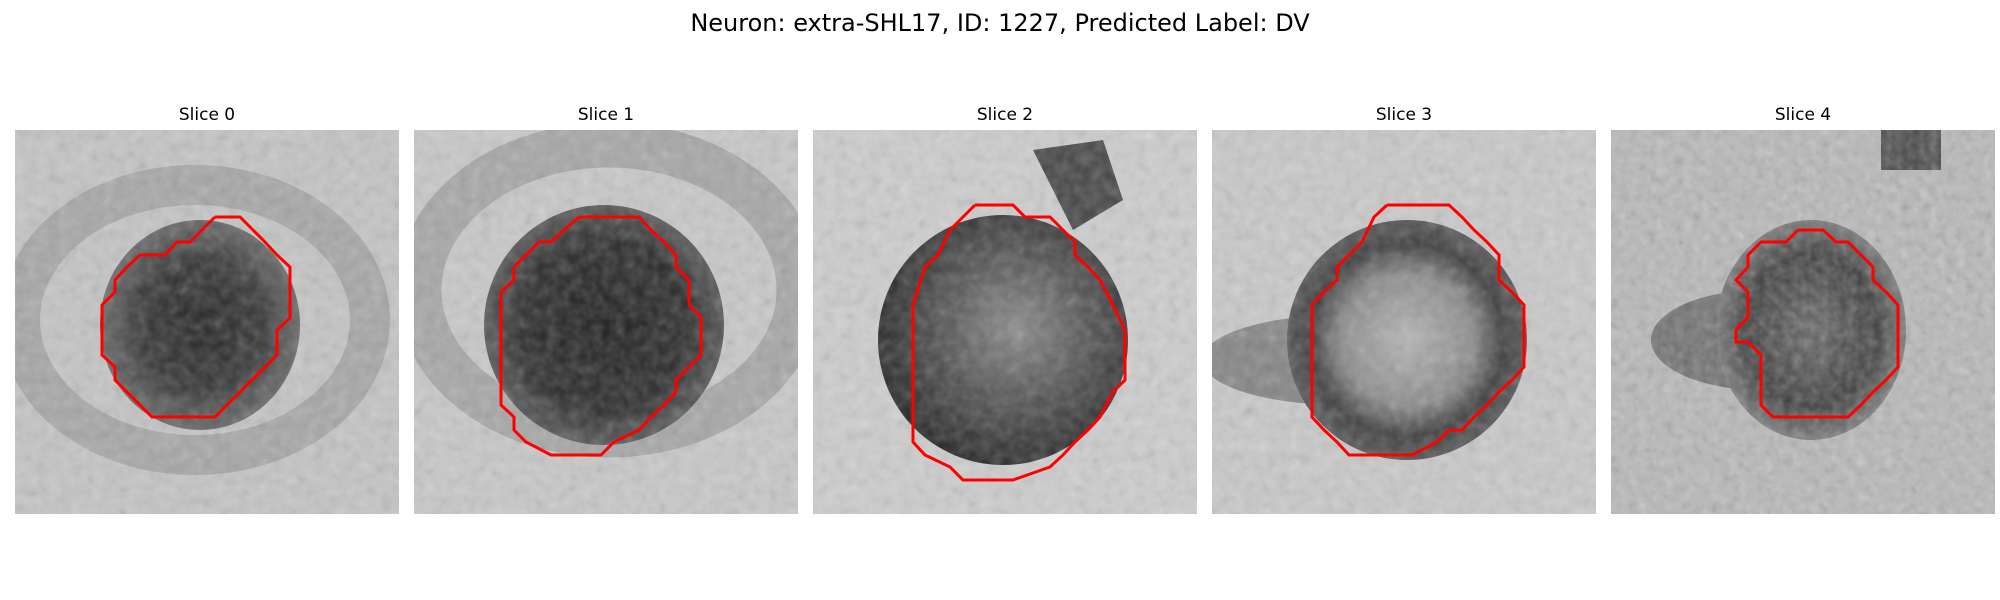  What do you see at coordinates (1803, 115) in the screenshot?
I see `slice-title: Slice 4` at bounding box center [1803, 115].